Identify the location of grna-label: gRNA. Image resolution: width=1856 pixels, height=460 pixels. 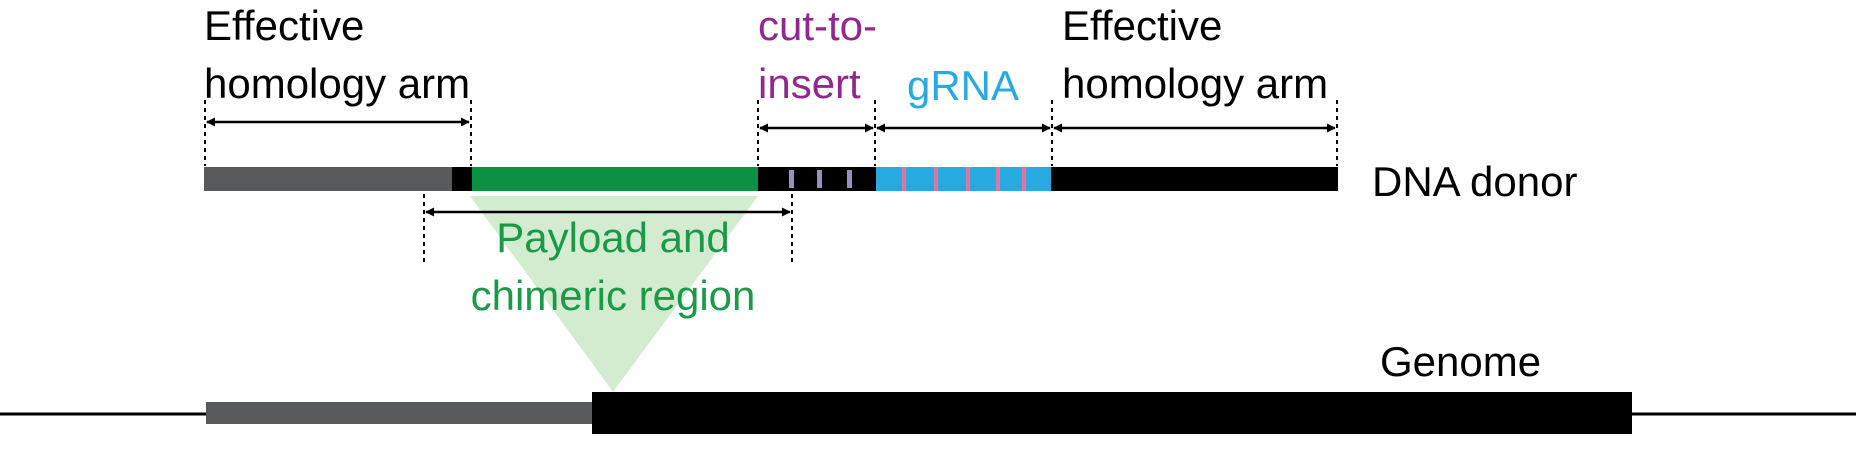
(963, 85).